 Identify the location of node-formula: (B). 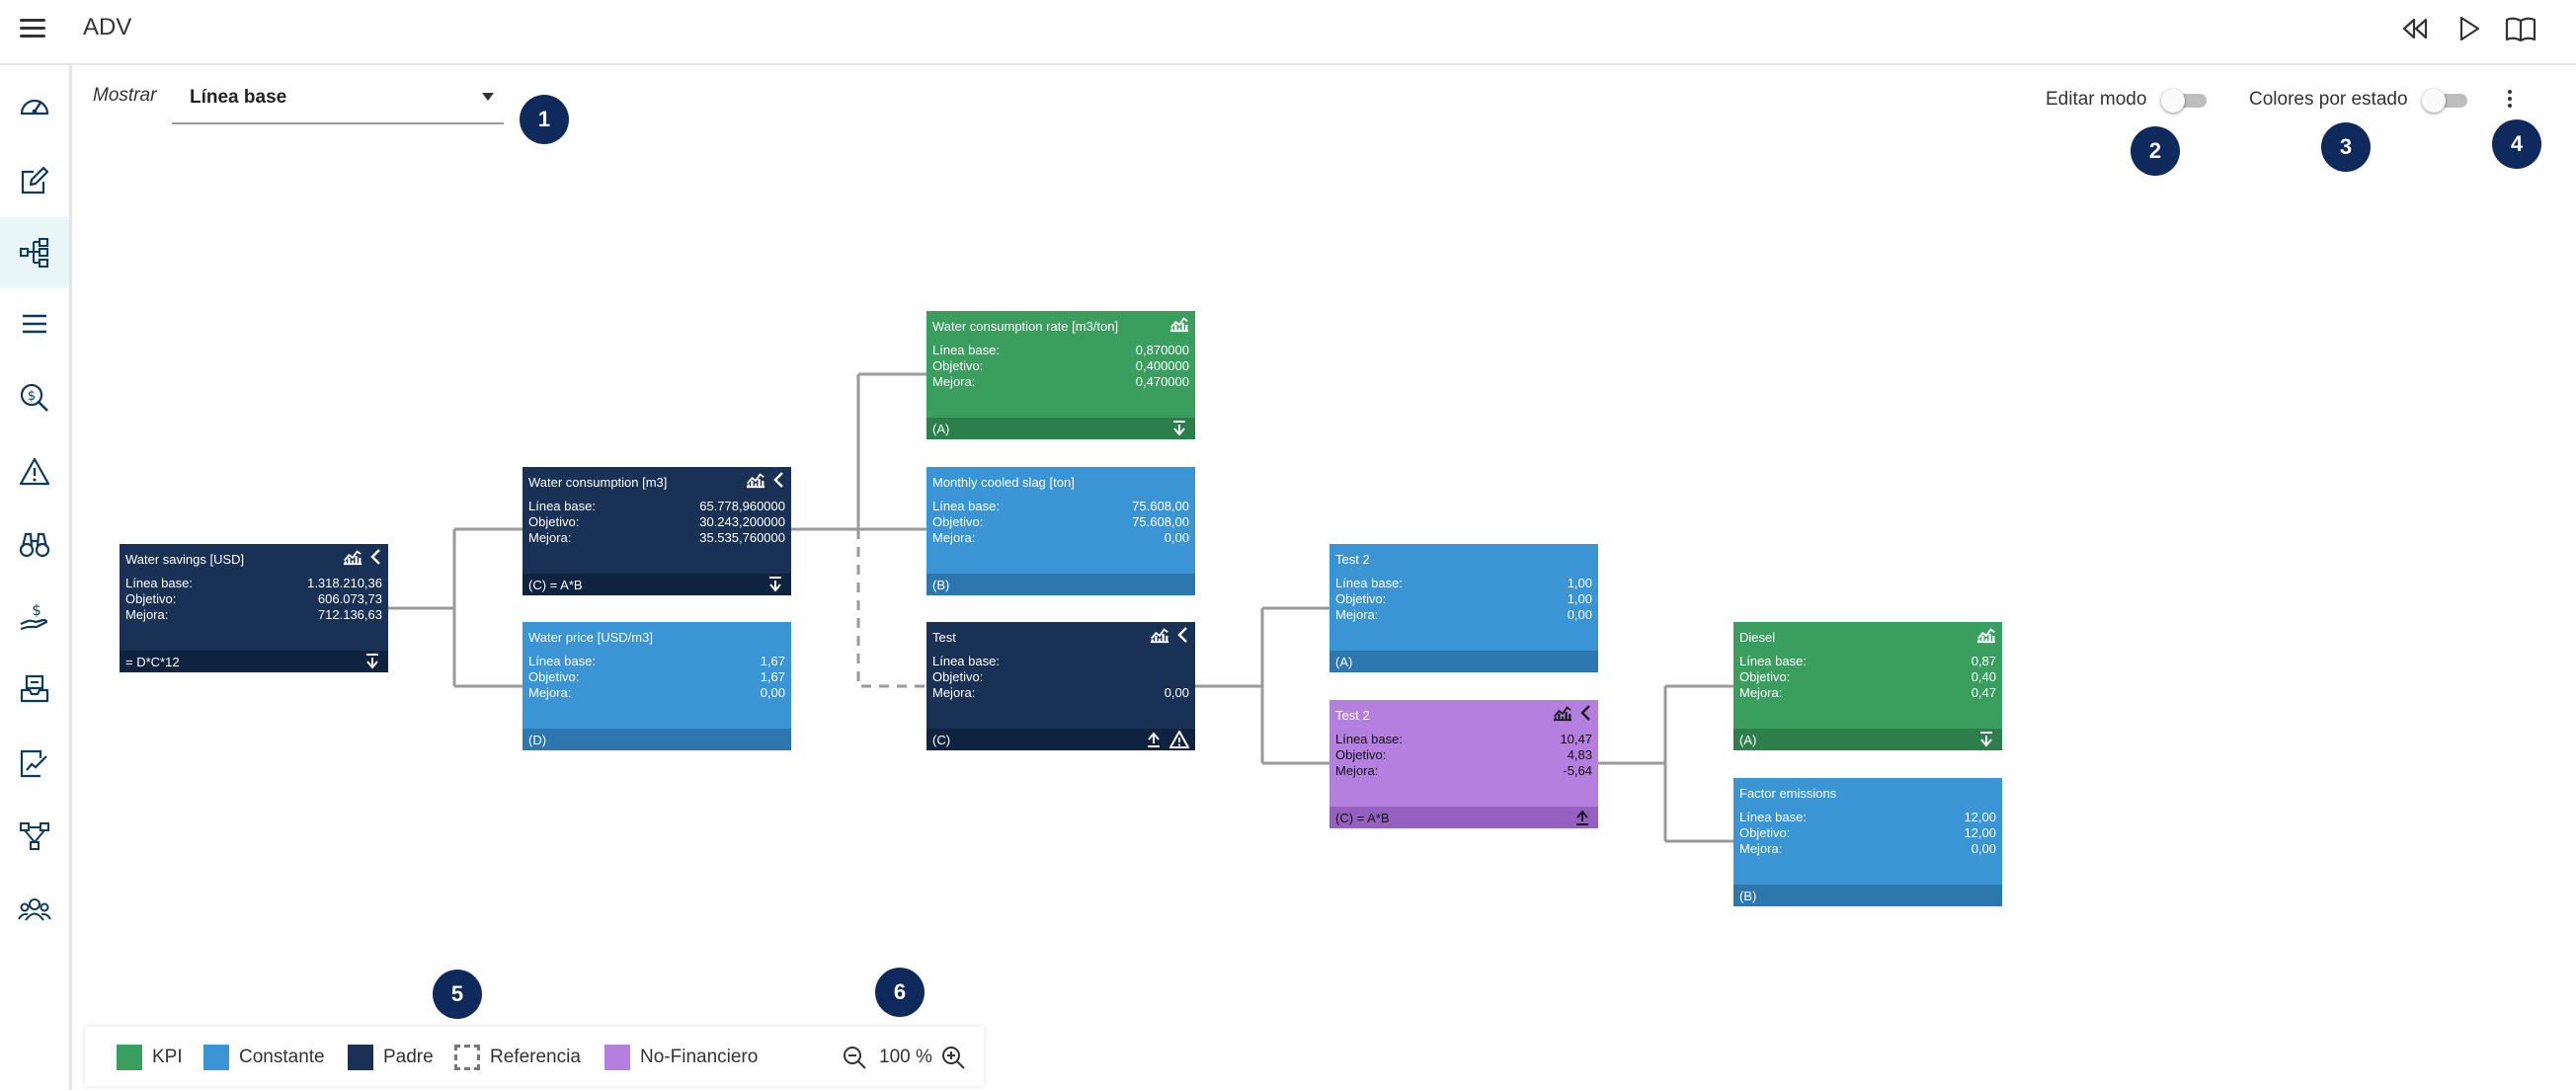
(1748, 896).